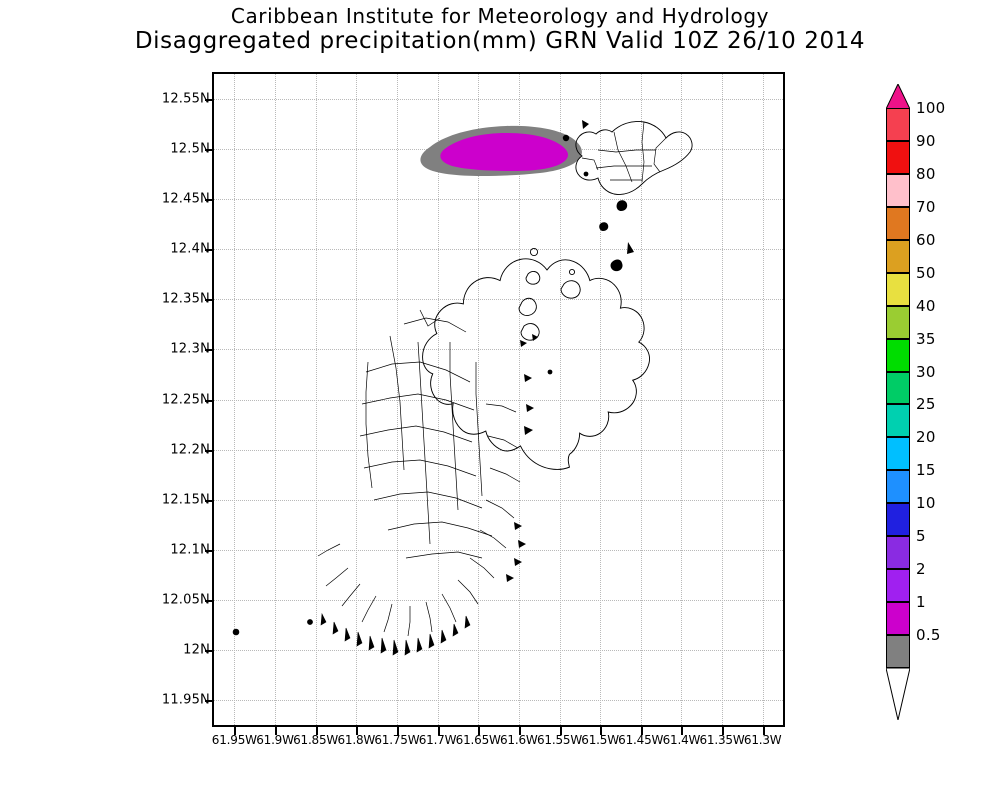 The width and height of the screenshot is (1000, 800). I want to click on carriacou-parish-boundaries, so click(624, 152).